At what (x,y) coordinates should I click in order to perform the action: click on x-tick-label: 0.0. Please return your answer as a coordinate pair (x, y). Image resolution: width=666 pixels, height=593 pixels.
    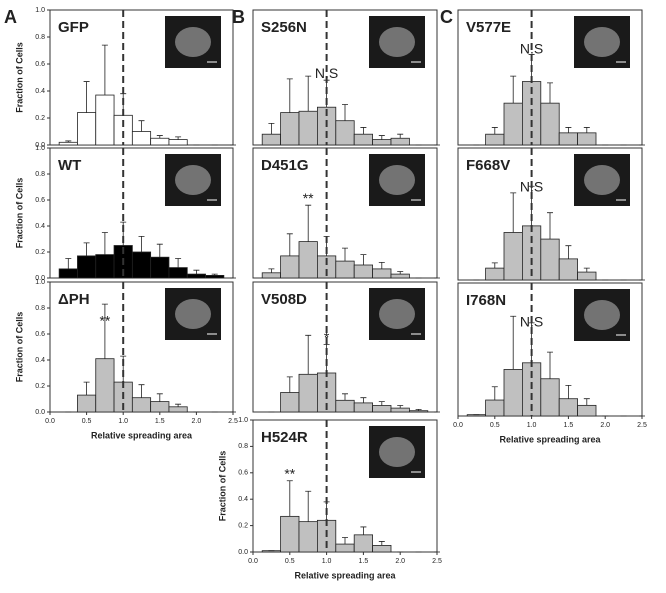
    Looking at the image, I should click on (50, 421).